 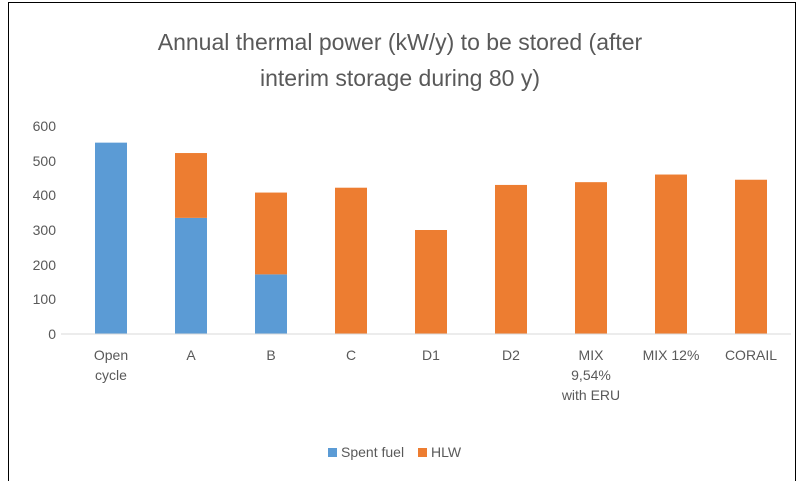 I want to click on y-tick-label: 500, so click(x=44, y=160).